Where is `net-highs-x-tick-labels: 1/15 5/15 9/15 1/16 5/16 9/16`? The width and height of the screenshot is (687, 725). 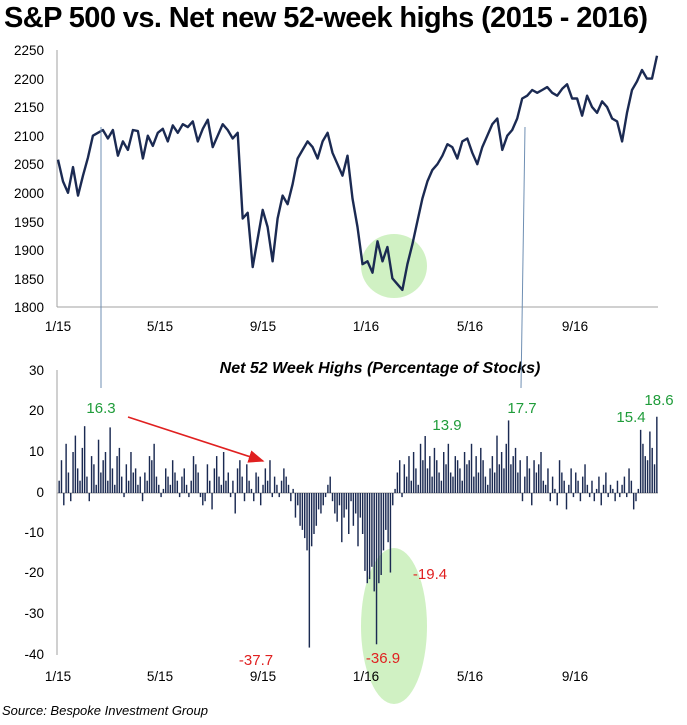 net-highs-x-tick-labels: 1/15 5/15 9/15 1/16 5/16 9/16 is located at coordinates (316, 676).